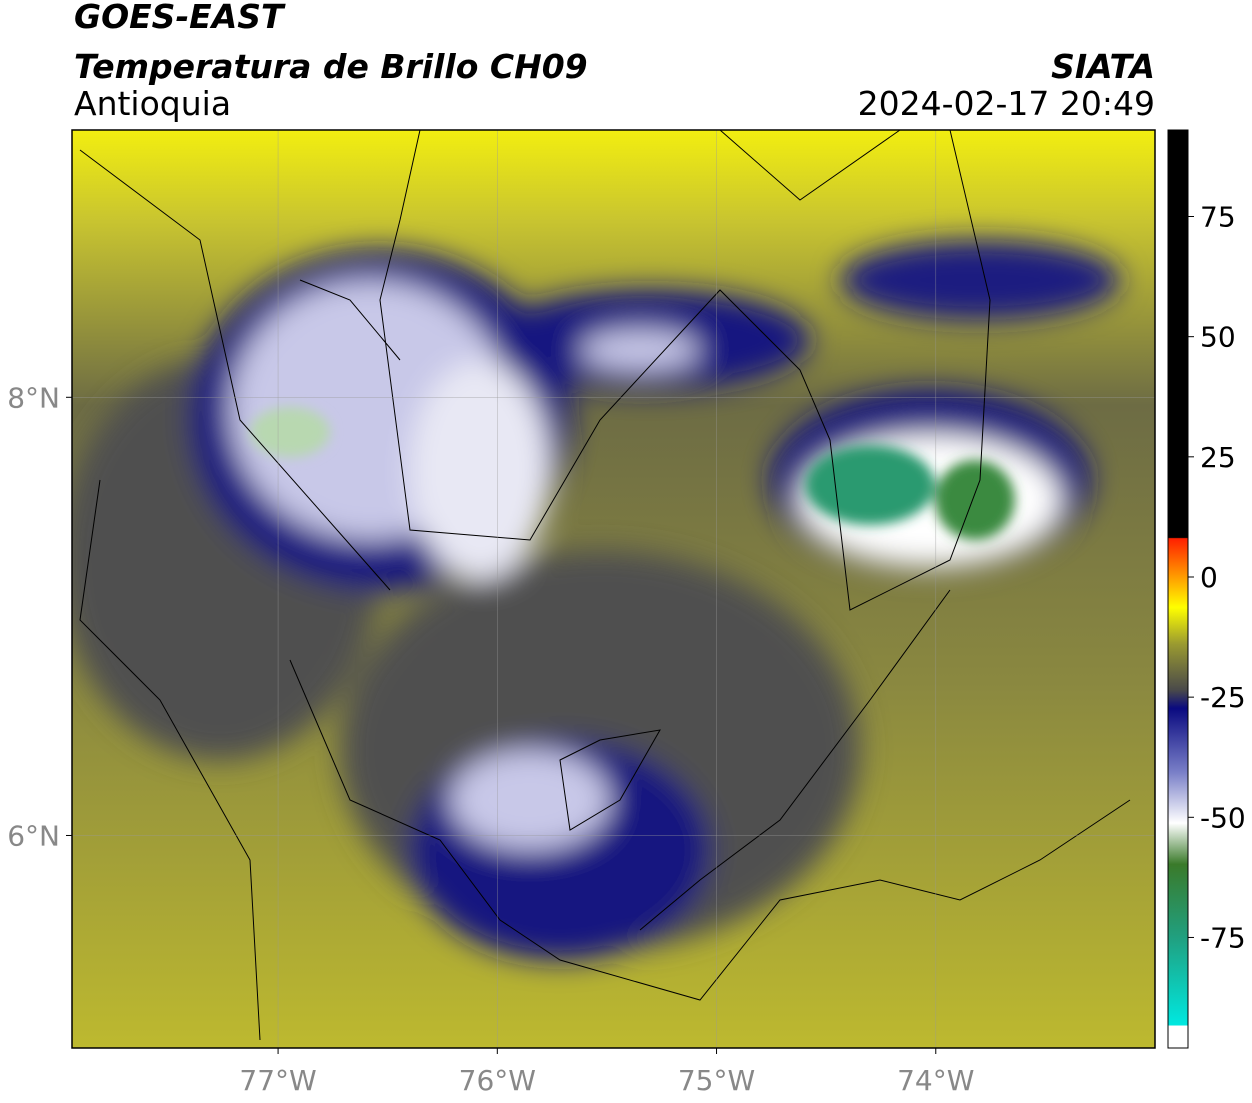  I want to click on colorbar-tick-label: 50, so click(1218, 337).